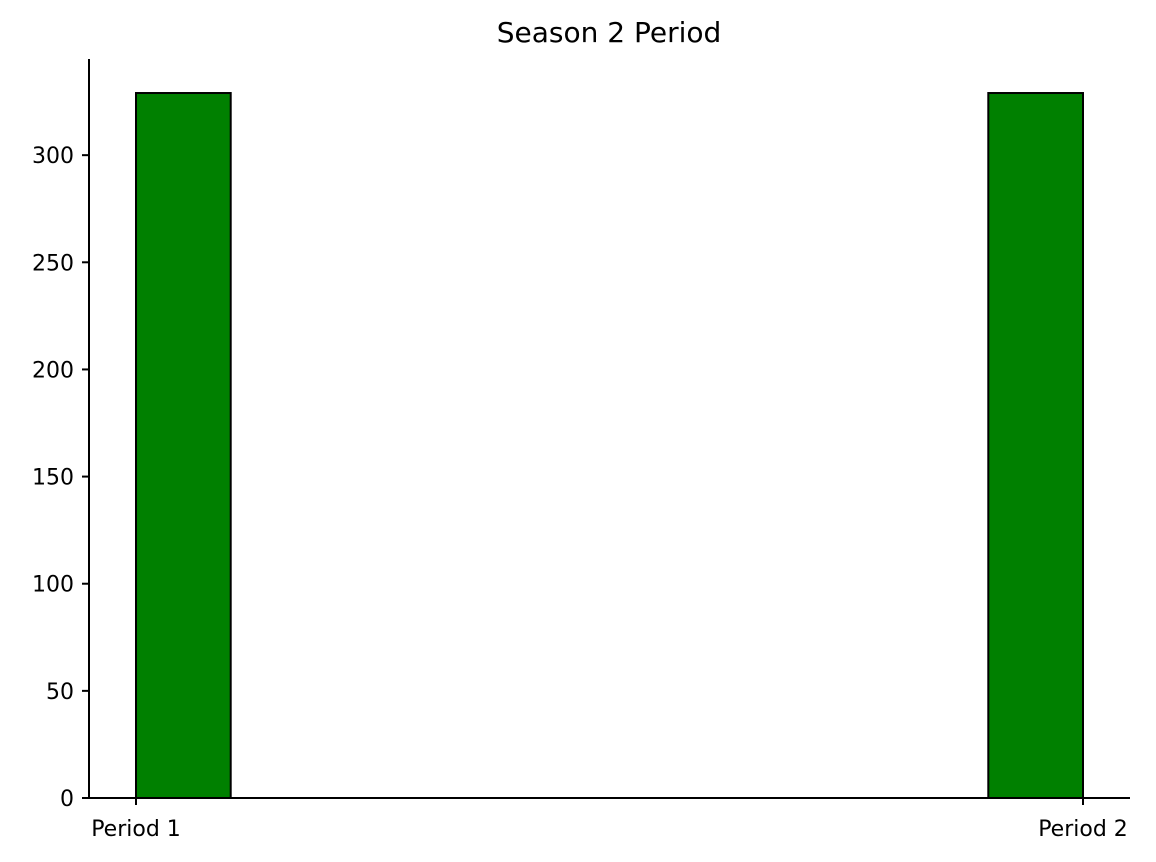  I want to click on y-tick-label: 50, so click(60, 692).